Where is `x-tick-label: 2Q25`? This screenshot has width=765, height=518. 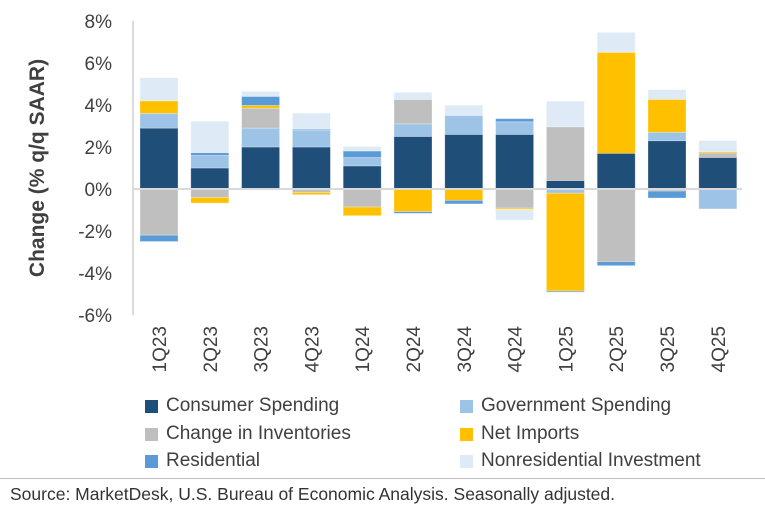 x-tick-label: 2Q25 is located at coordinates (617, 349).